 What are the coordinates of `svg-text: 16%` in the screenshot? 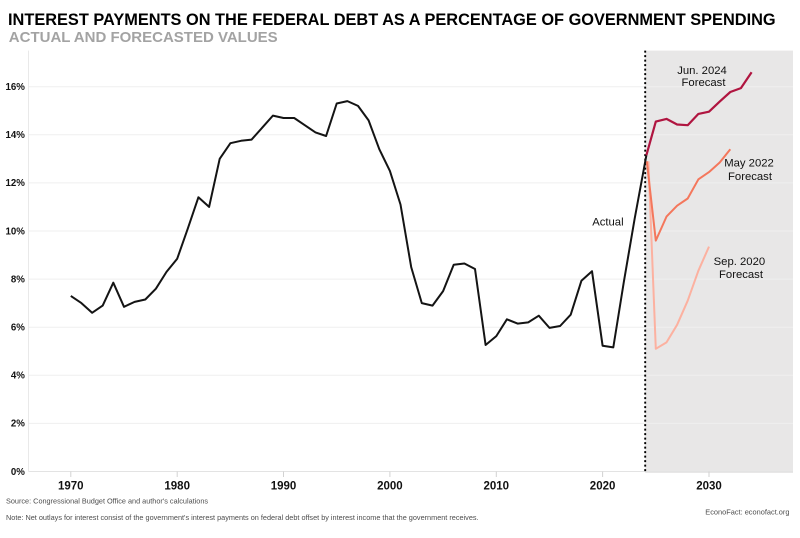 It's located at (16, 87).